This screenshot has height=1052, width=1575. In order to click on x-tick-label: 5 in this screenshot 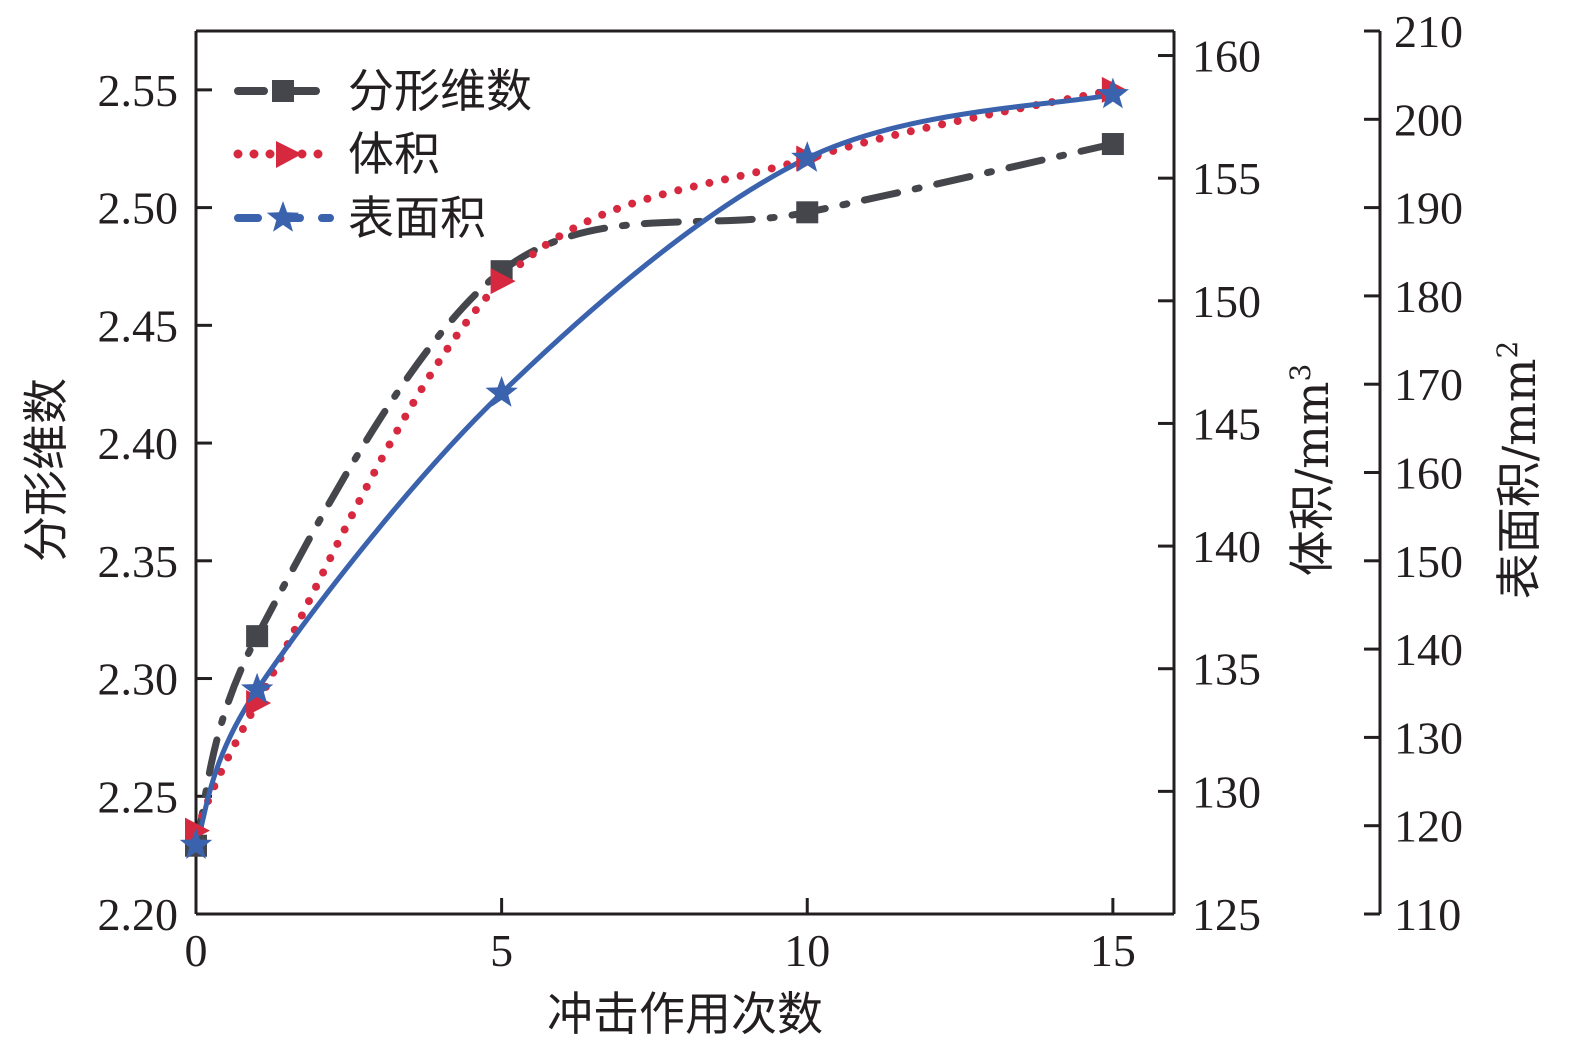, I will do `click(501, 950)`.